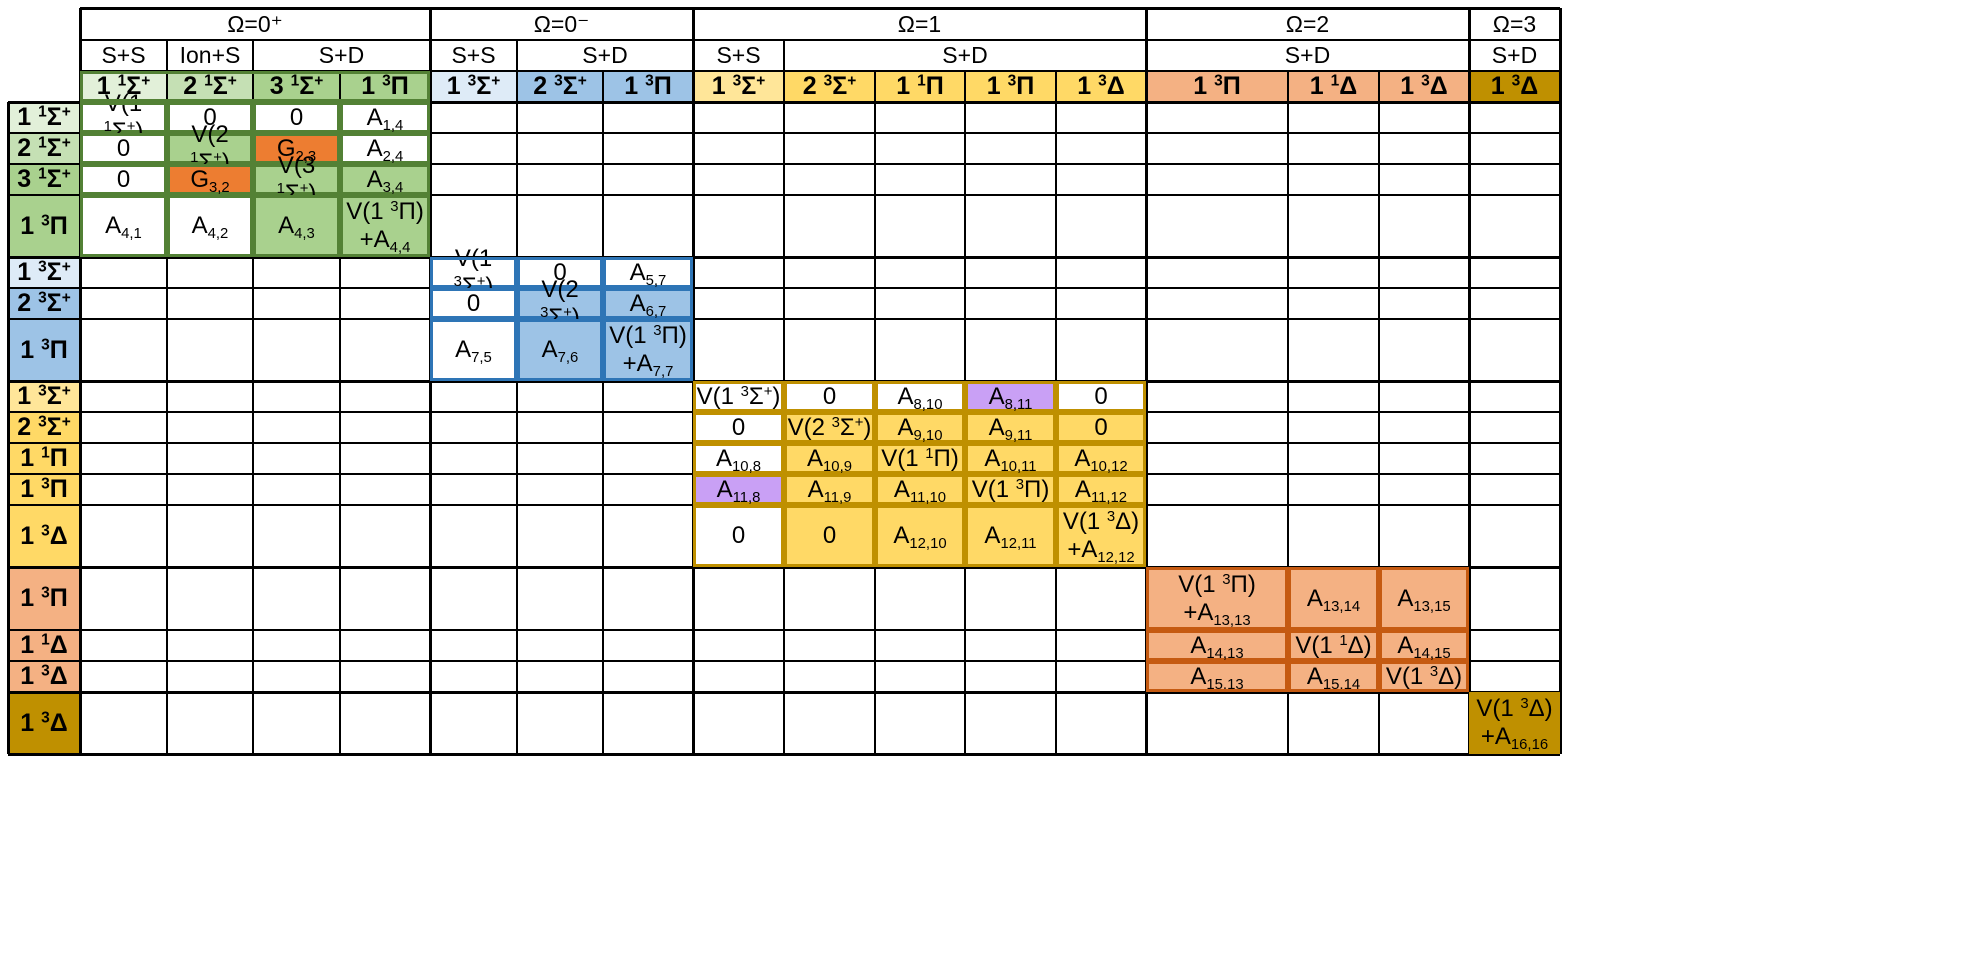 The height and width of the screenshot is (954, 1961). What do you see at coordinates (255, 24) in the screenshot?
I see `omega-group-header: Ω=0⁺` at bounding box center [255, 24].